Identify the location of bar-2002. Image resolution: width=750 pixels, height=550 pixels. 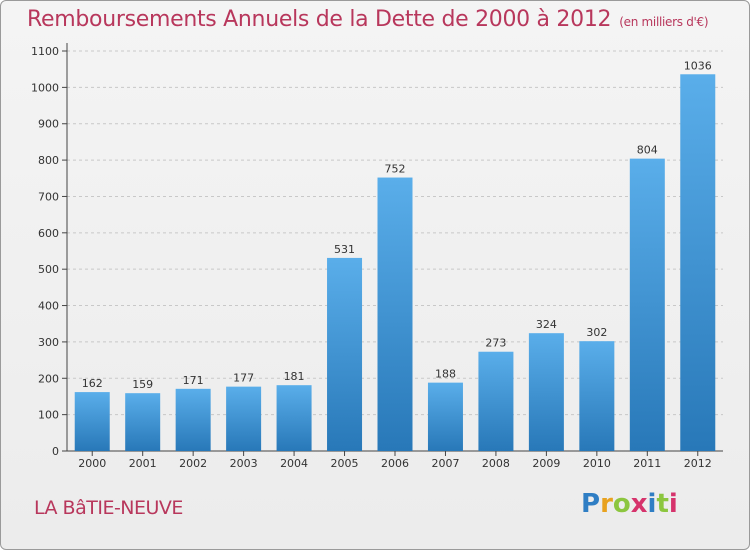
(193, 419).